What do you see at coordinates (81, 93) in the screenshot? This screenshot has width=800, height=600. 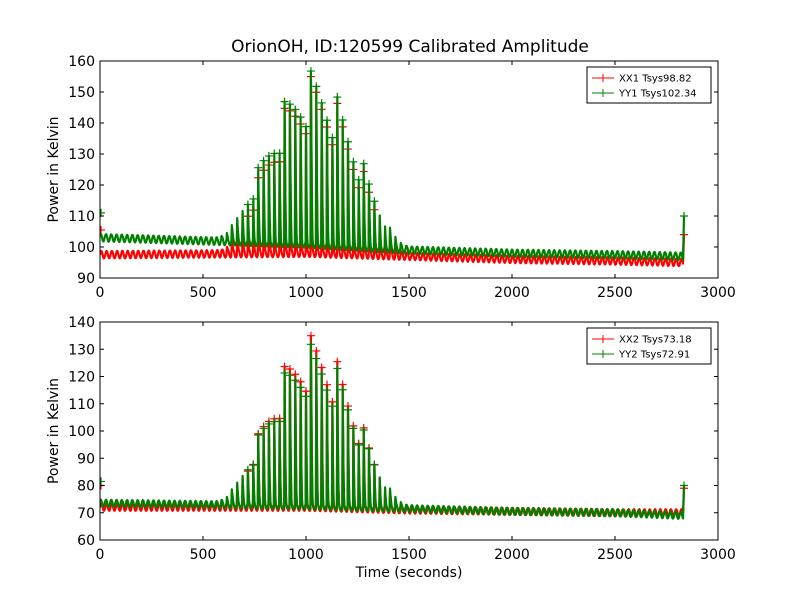 I see `y-tick-label: 150` at bounding box center [81, 93].